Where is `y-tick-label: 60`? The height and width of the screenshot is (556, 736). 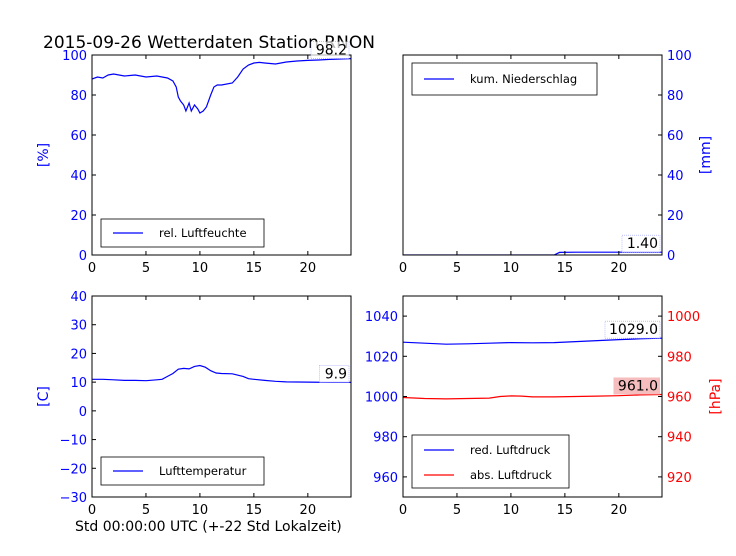
y-tick-label: 60 is located at coordinates (78, 136).